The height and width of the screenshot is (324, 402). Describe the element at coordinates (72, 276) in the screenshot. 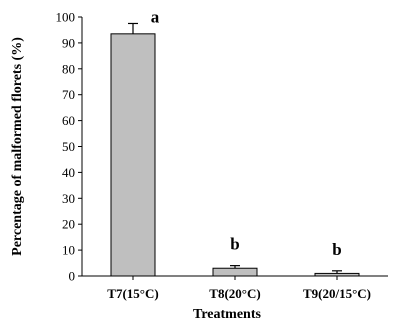

I see `y-tick-label: 0` at that location.